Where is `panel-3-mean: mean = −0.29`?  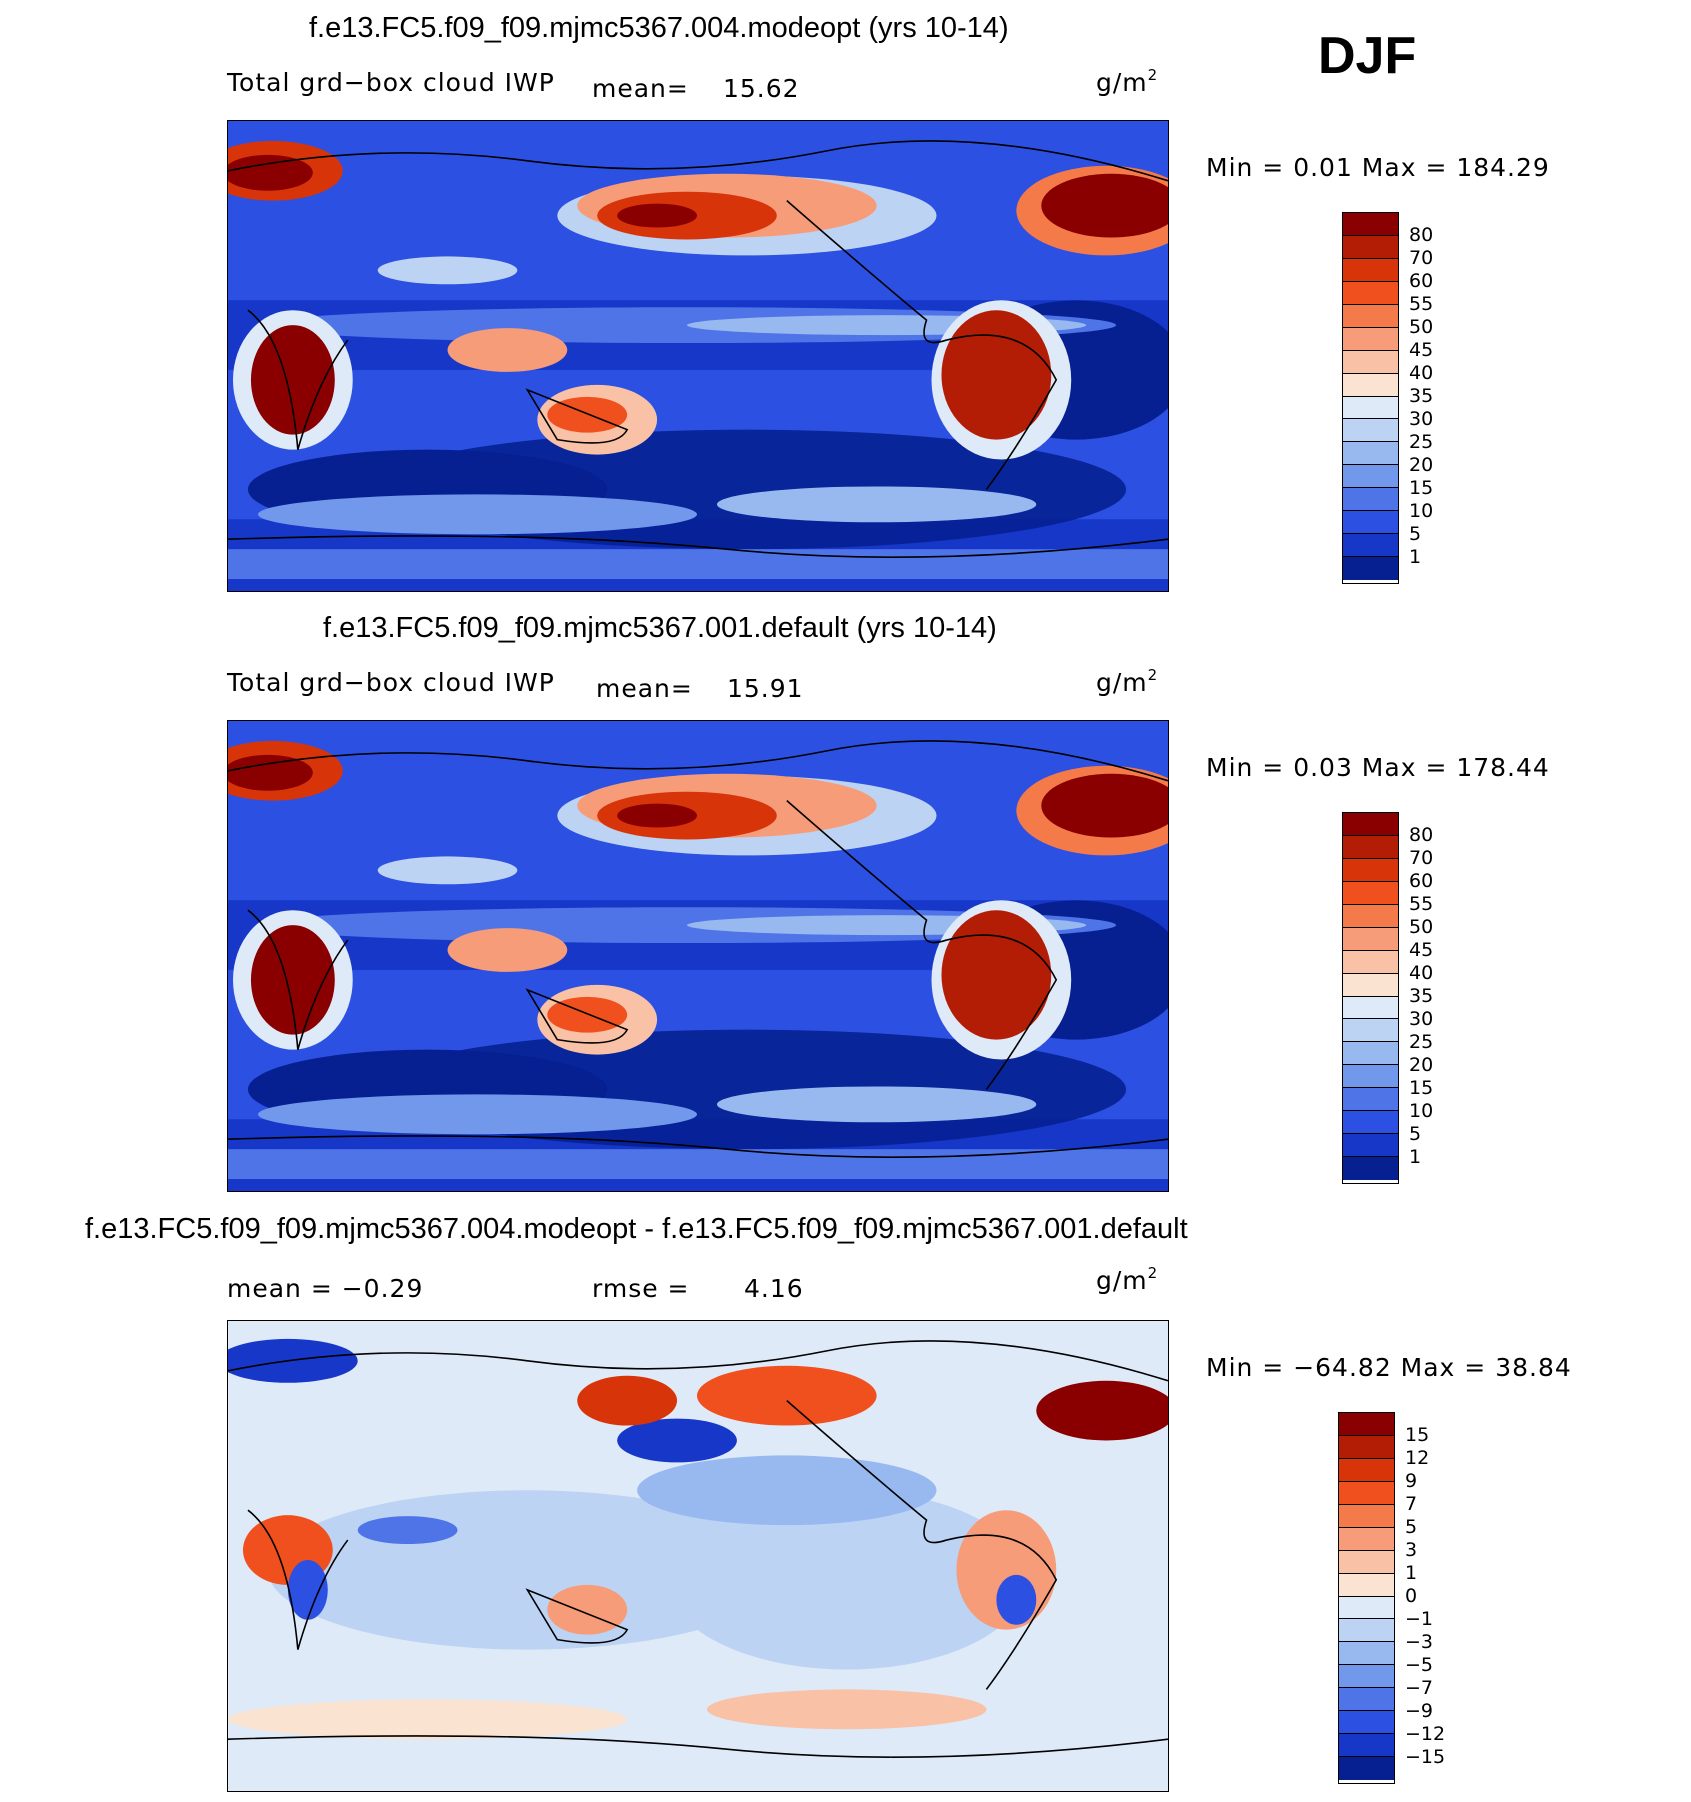
panel-3-mean: mean = −0.29 is located at coordinates (325, 1288).